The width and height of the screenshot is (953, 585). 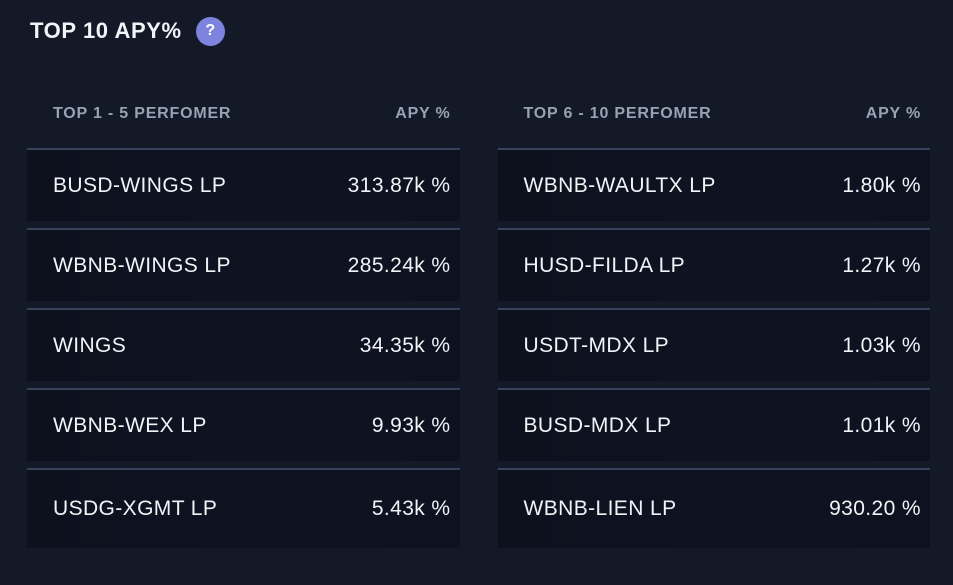 What do you see at coordinates (713, 424) in the screenshot?
I see `table-row: BUSD-MDX LP 1.01k %` at bounding box center [713, 424].